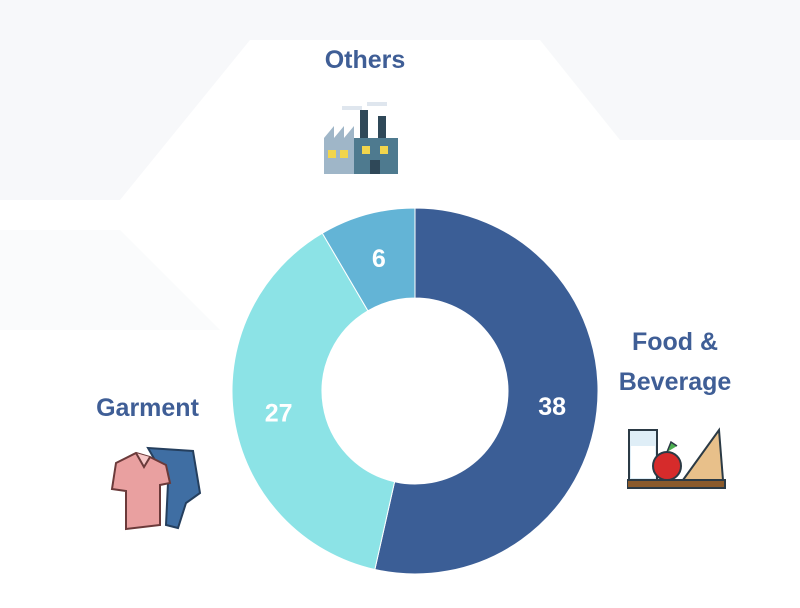 The image size is (800, 608). What do you see at coordinates (552, 407) in the screenshot?
I see `data-label: 38` at bounding box center [552, 407].